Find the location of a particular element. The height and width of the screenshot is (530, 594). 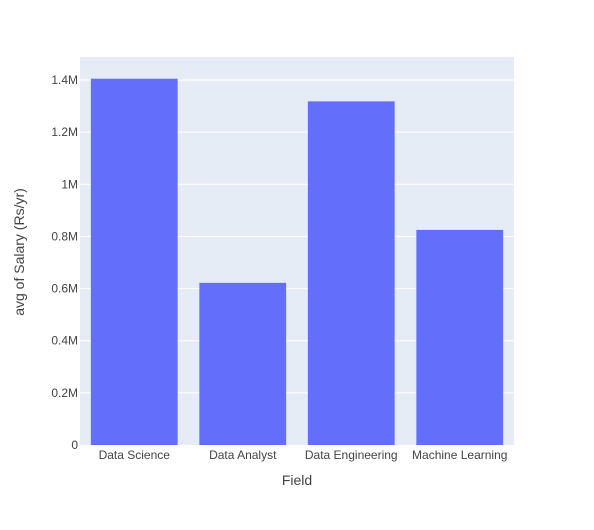

y-axis-title: avg of Salary (Rs/yr) is located at coordinates (19, 252).